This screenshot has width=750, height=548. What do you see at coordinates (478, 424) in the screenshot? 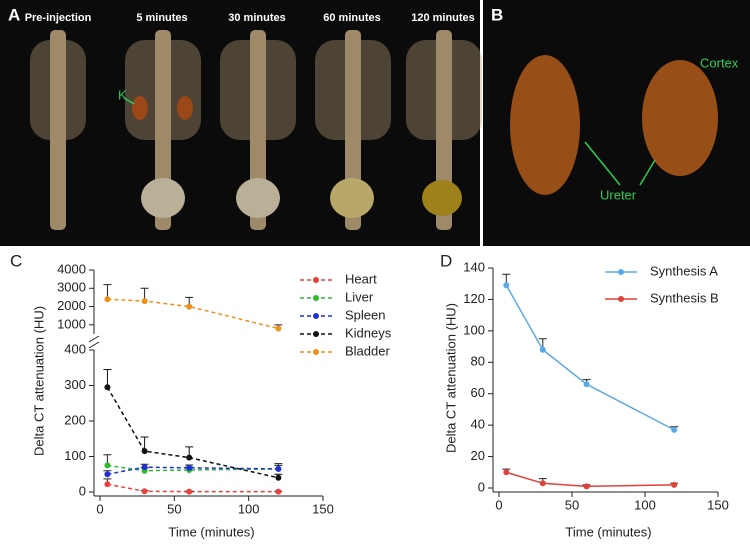
I see `y-tick-label: 40` at bounding box center [478, 424].